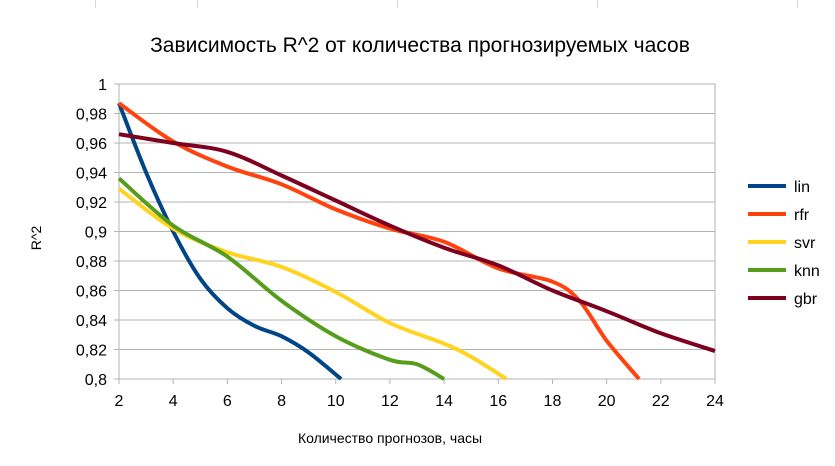 Image resolution: width=835 pixels, height=466 pixels. What do you see at coordinates (805, 243) in the screenshot?
I see `legend-label-svr: svr` at bounding box center [805, 243].